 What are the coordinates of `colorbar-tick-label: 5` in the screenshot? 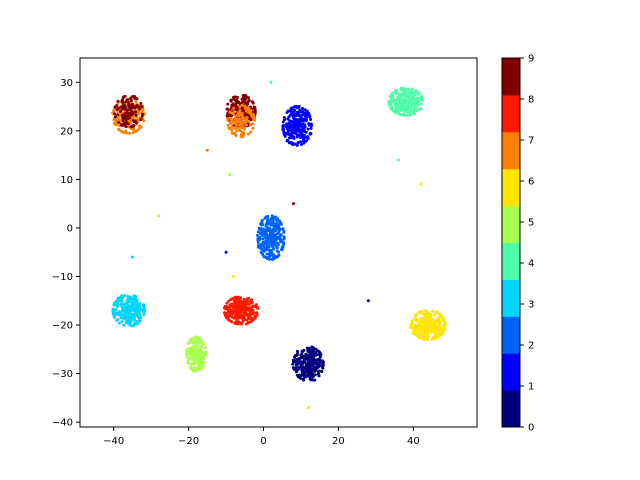 It's located at (531, 223).